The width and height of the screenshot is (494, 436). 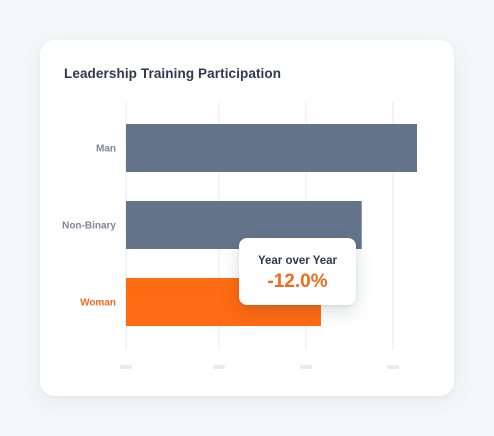 What do you see at coordinates (297, 261) in the screenshot?
I see `tooltip-label: Year over Year` at bounding box center [297, 261].